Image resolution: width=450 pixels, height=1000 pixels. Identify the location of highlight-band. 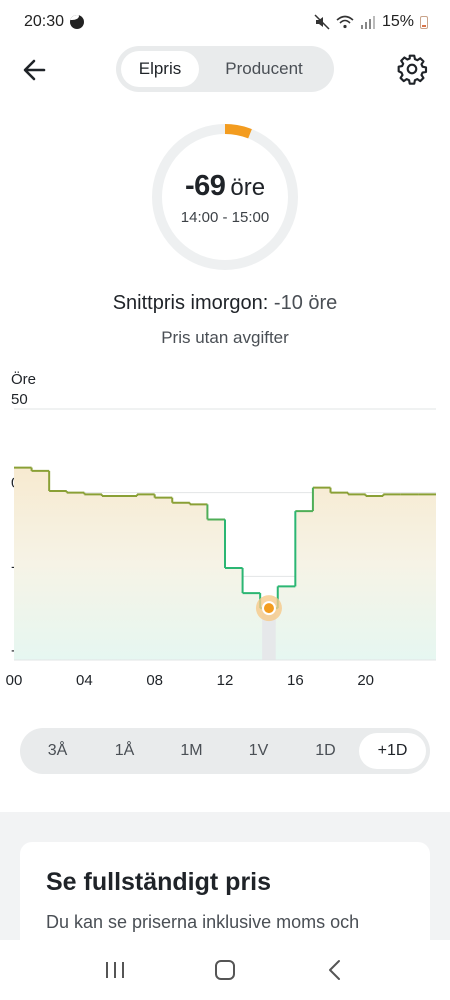
(269, 634).